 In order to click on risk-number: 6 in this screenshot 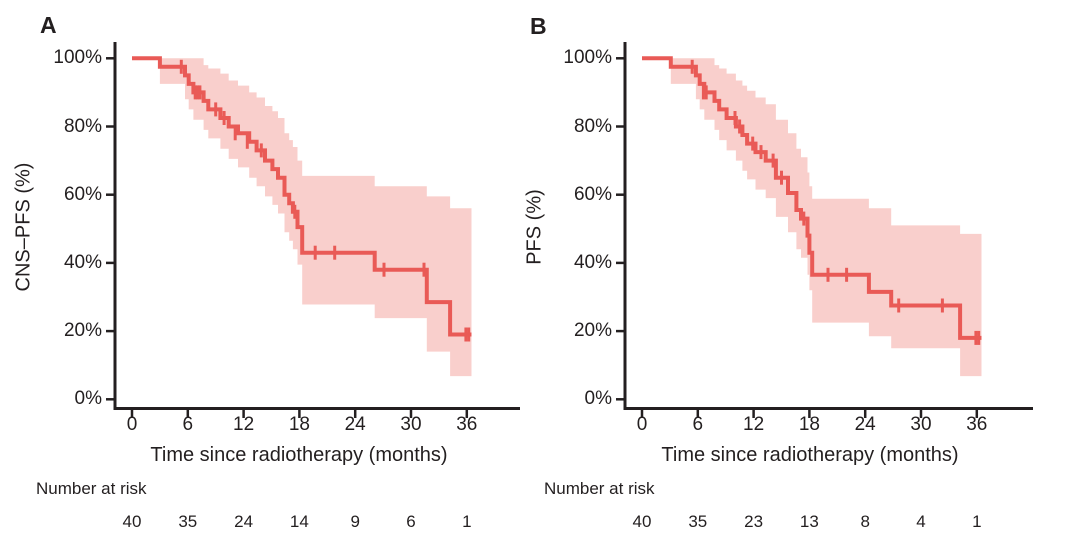, I will do `click(411, 521)`.